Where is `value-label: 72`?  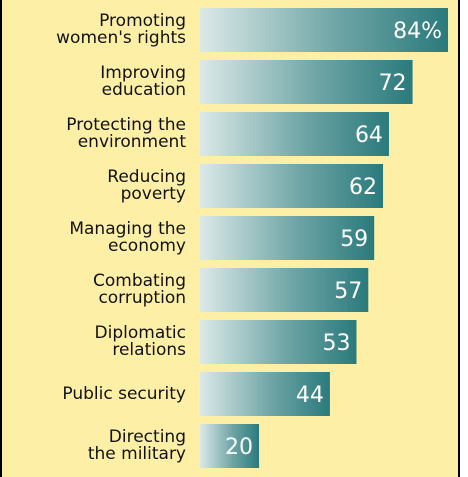
value-label: 72 is located at coordinates (393, 83).